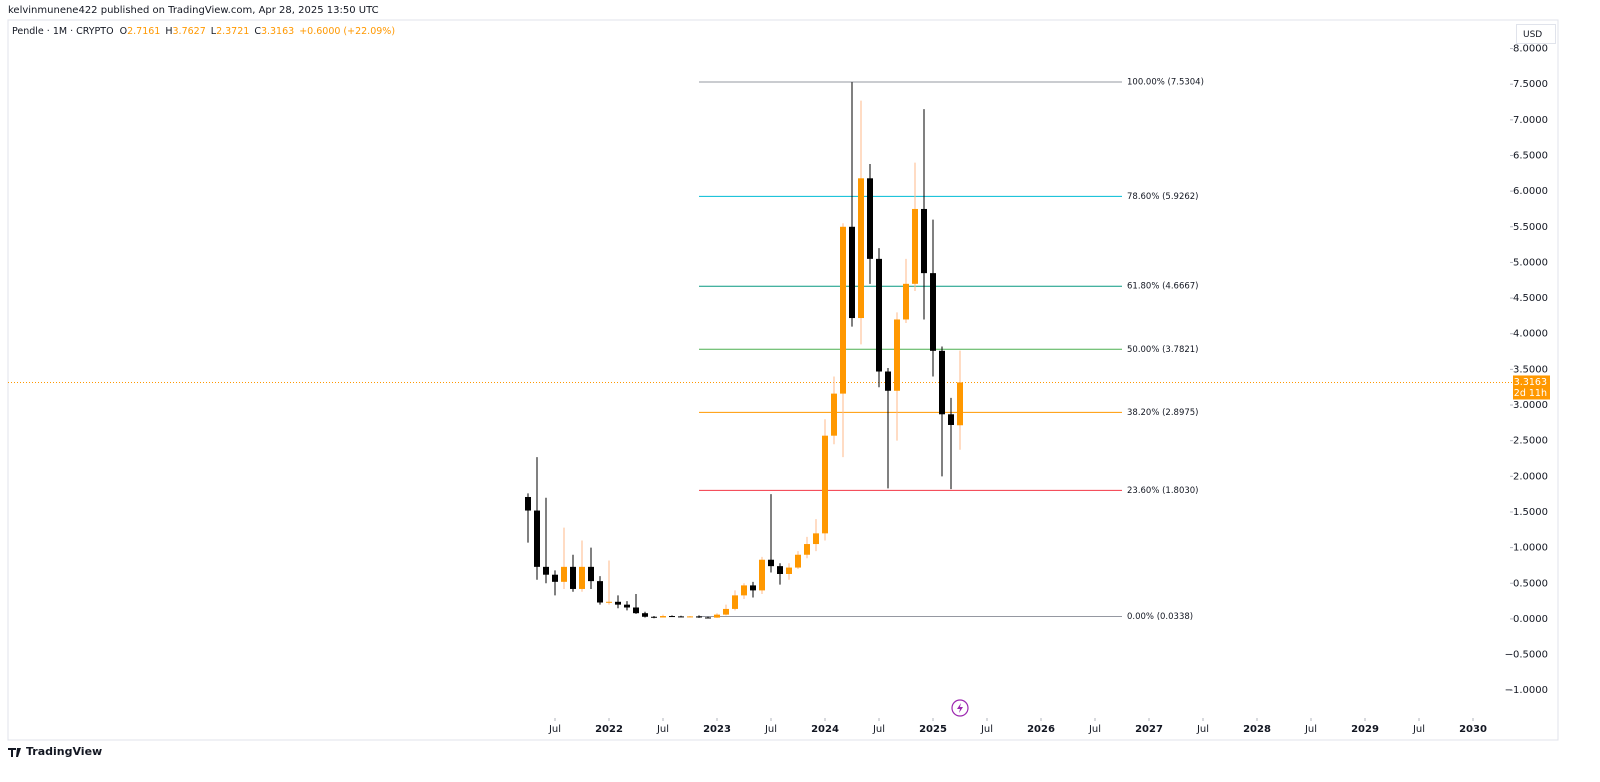 Image resolution: width=1600 pixels, height=782 pixels. I want to click on fib-label: 100.00% (7.5304), so click(1165, 83).